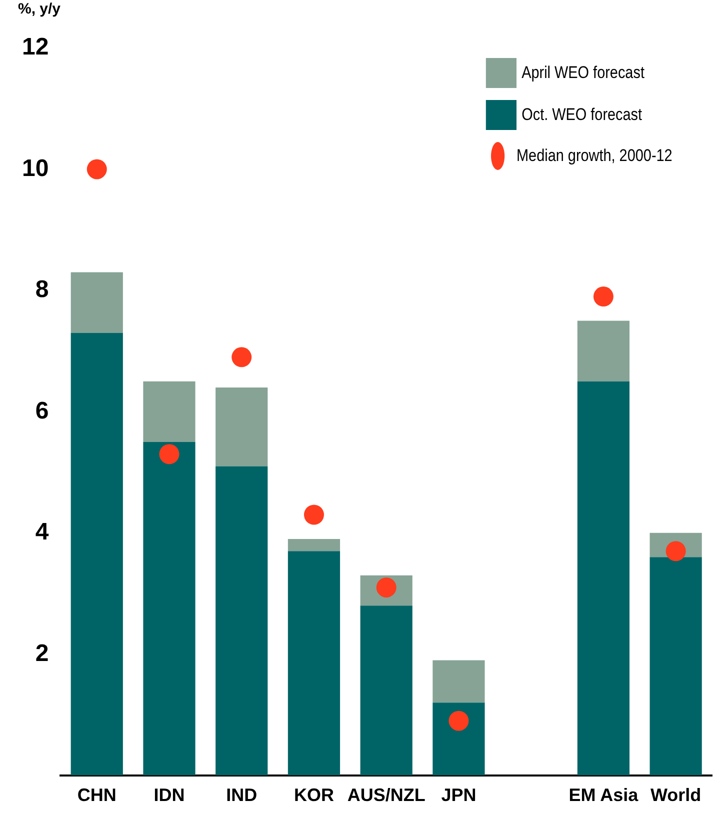  I want to click on legend-label: April WEO forecast, so click(582, 73).